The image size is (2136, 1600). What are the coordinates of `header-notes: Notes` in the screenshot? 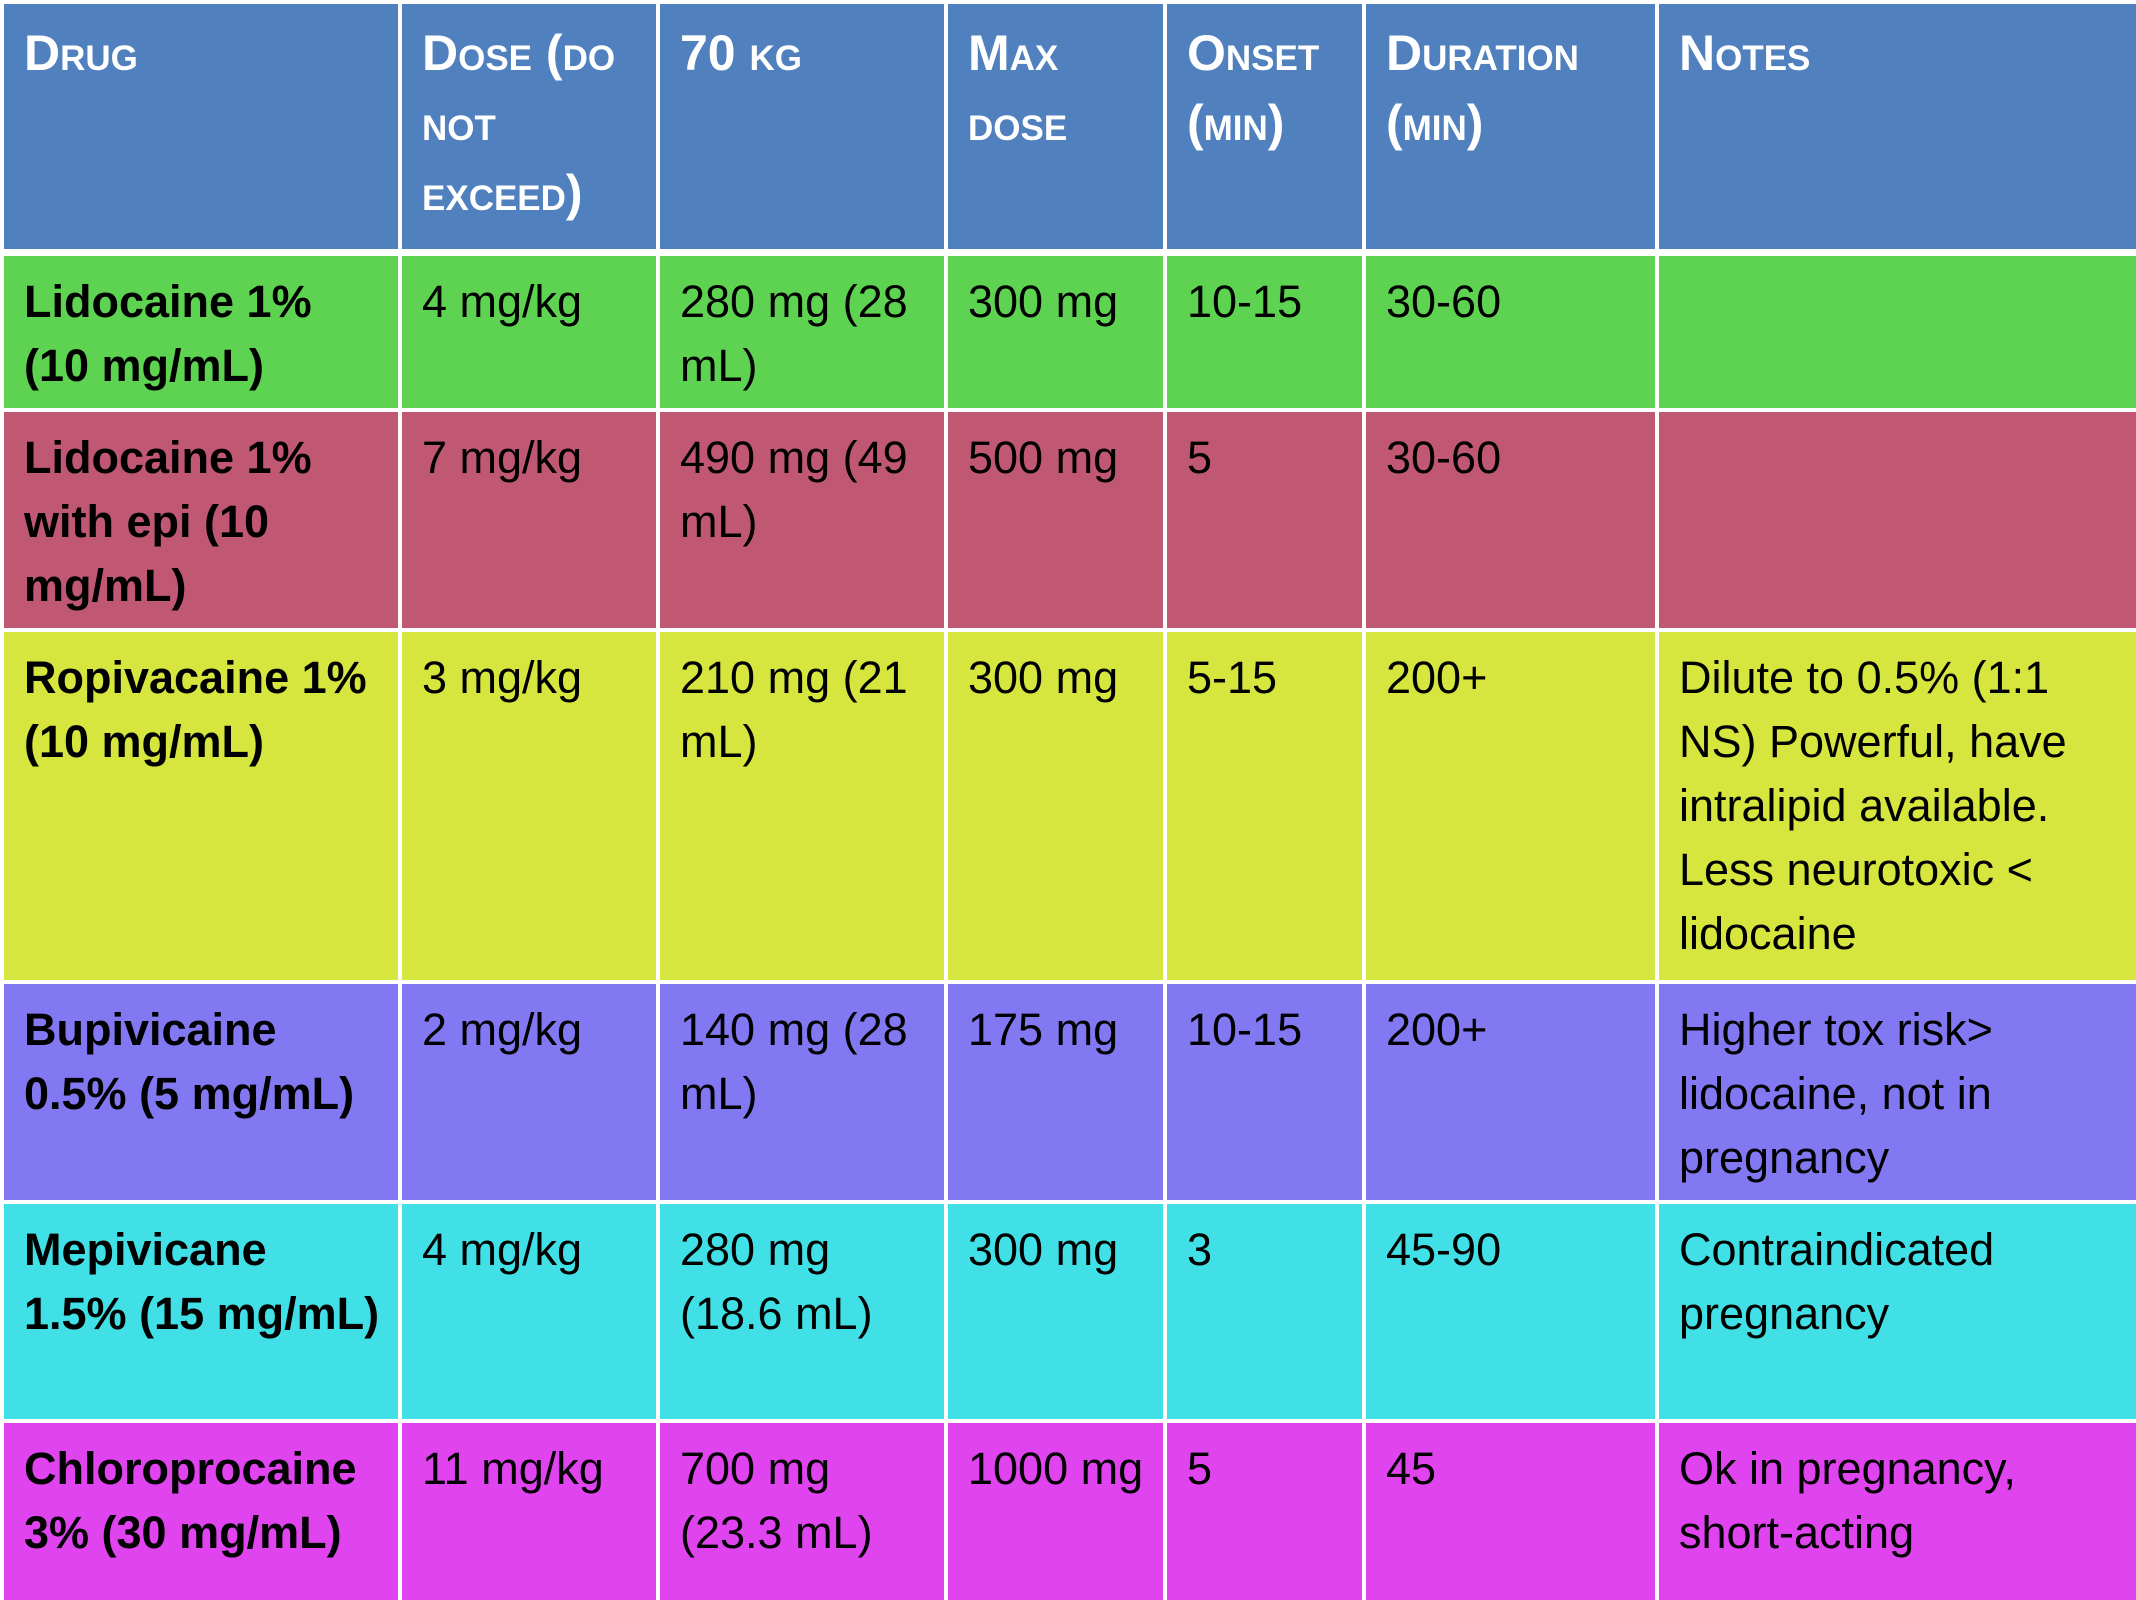 It's located at (1895, 128).